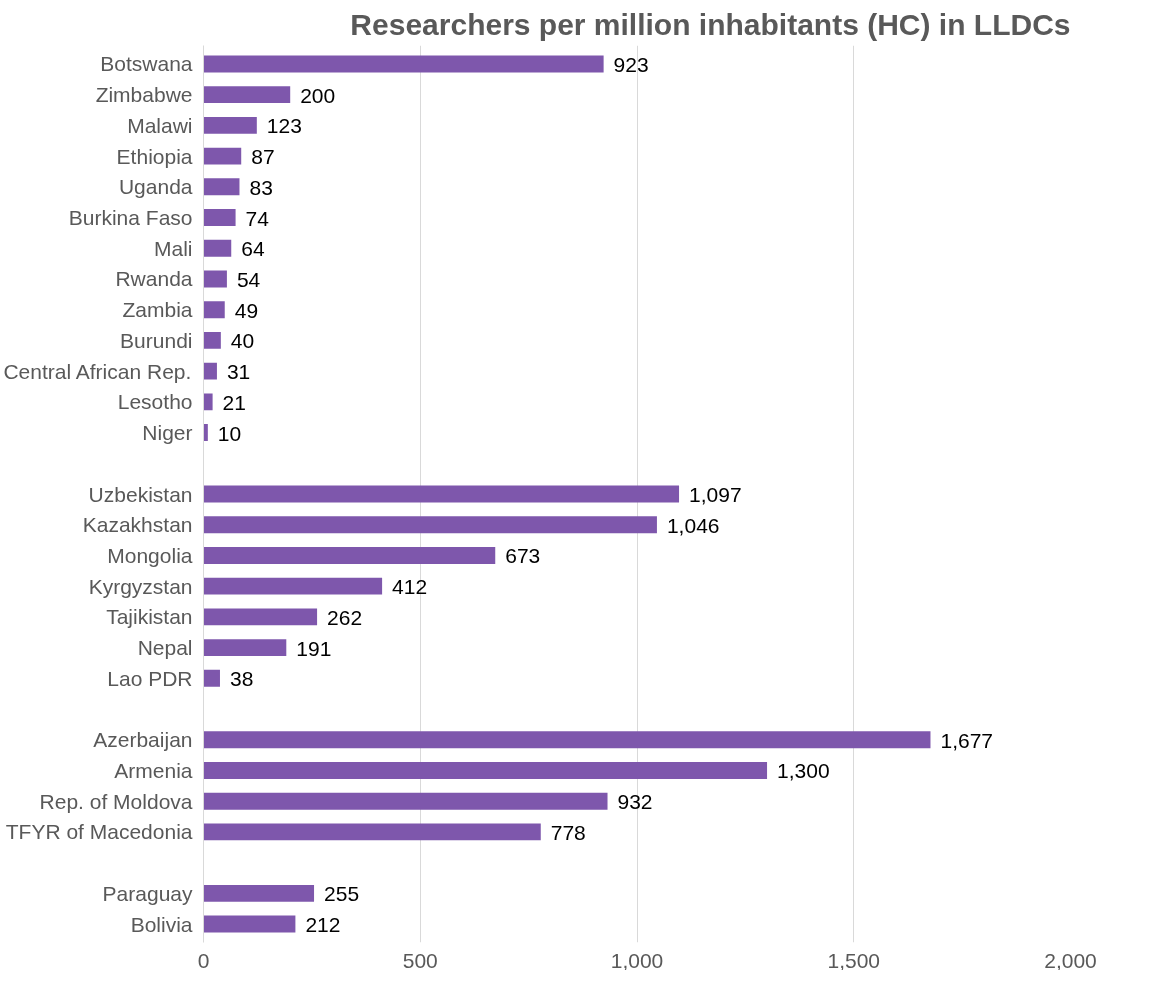  Describe the element at coordinates (173, 248) in the screenshot. I see `y-tick-label: Mali` at that location.